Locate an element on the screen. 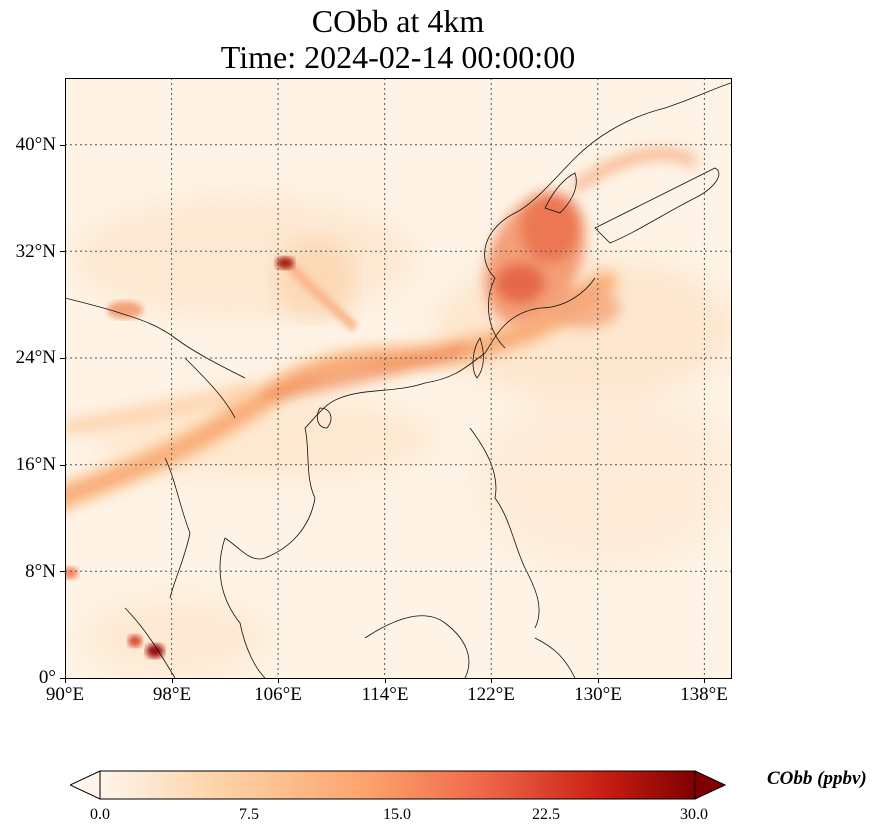  lon-tick-114e: 114°E is located at coordinates (385, 694).